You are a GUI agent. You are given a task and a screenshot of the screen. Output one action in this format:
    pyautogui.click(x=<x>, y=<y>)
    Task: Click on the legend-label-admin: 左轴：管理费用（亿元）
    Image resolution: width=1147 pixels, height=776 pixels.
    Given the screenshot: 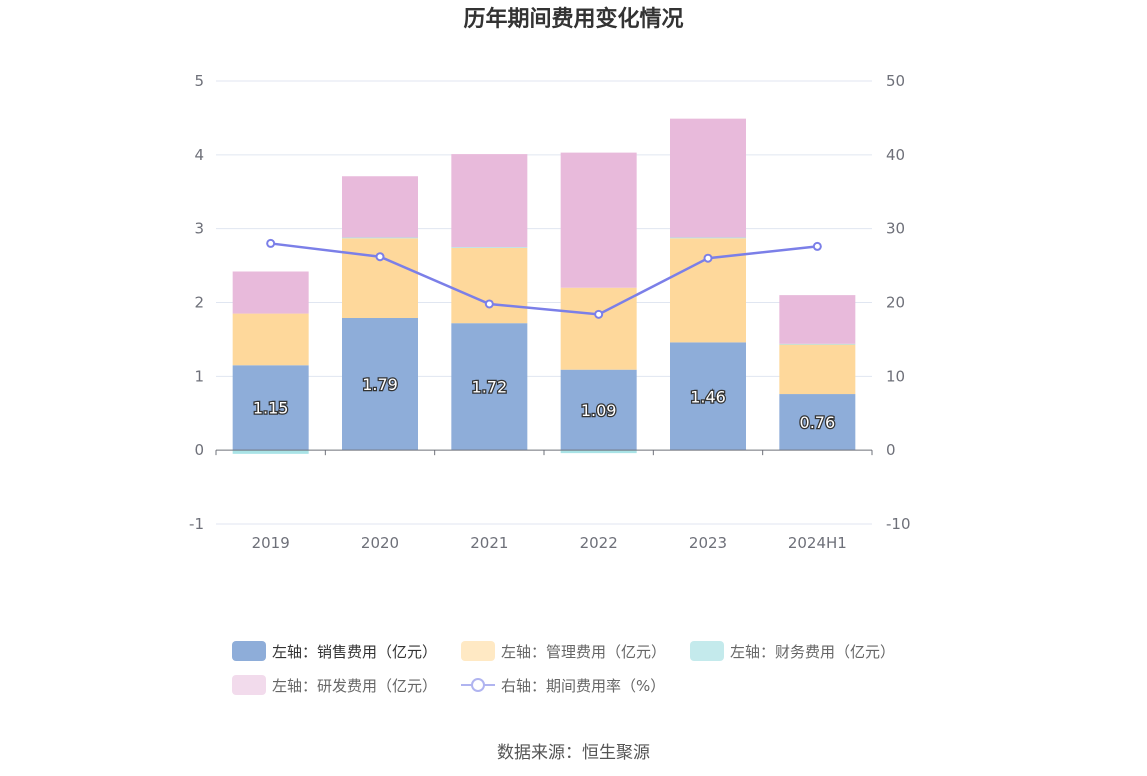 What is the action you would take?
    pyautogui.click(x=584, y=651)
    